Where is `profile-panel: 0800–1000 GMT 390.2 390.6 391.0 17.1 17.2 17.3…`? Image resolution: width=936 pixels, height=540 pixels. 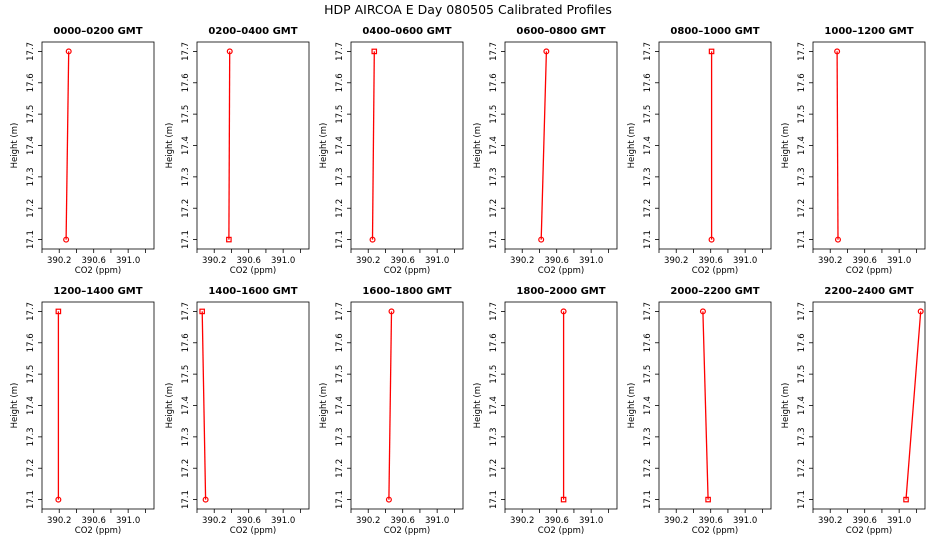
profile-panel: 0800–1000 GMT 390.2 390.6 391.0 17.1 17.2 17.3… is located at coordinates (699, 151).